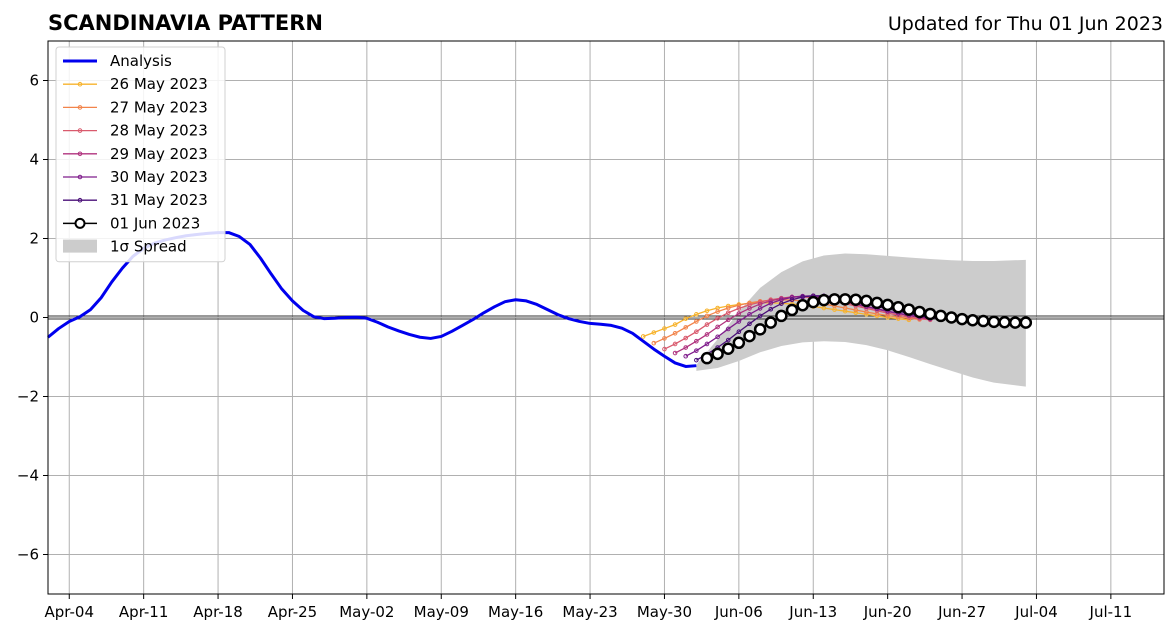 Image resolution: width=1176 pixels, height=633 pixels. I want to click on legend-label: 27 May 2023, so click(159, 107).